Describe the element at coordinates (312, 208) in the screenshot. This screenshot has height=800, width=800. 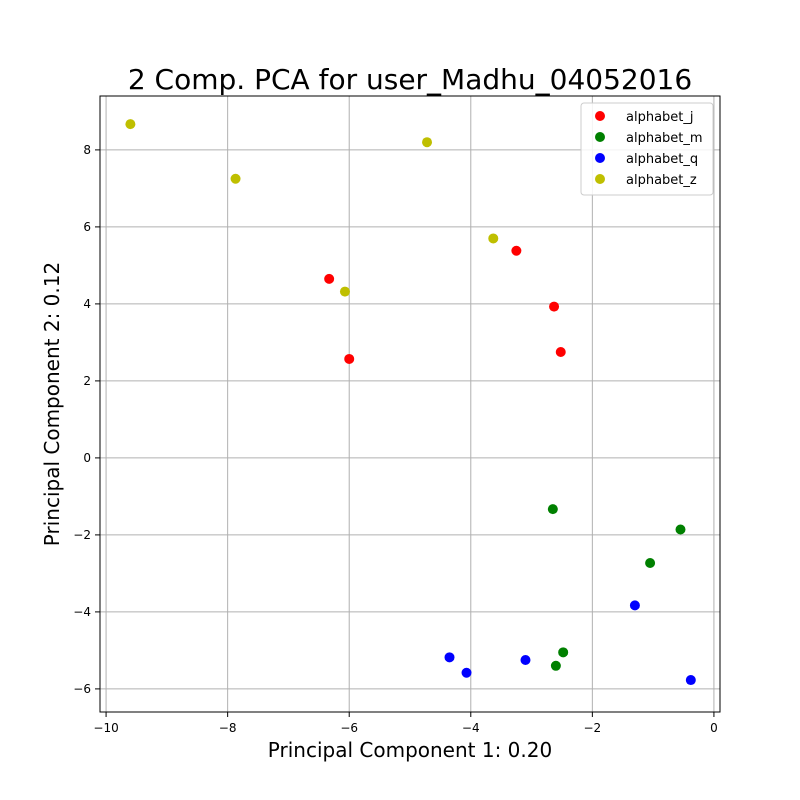
I see `series-alphabet_z` at that location.